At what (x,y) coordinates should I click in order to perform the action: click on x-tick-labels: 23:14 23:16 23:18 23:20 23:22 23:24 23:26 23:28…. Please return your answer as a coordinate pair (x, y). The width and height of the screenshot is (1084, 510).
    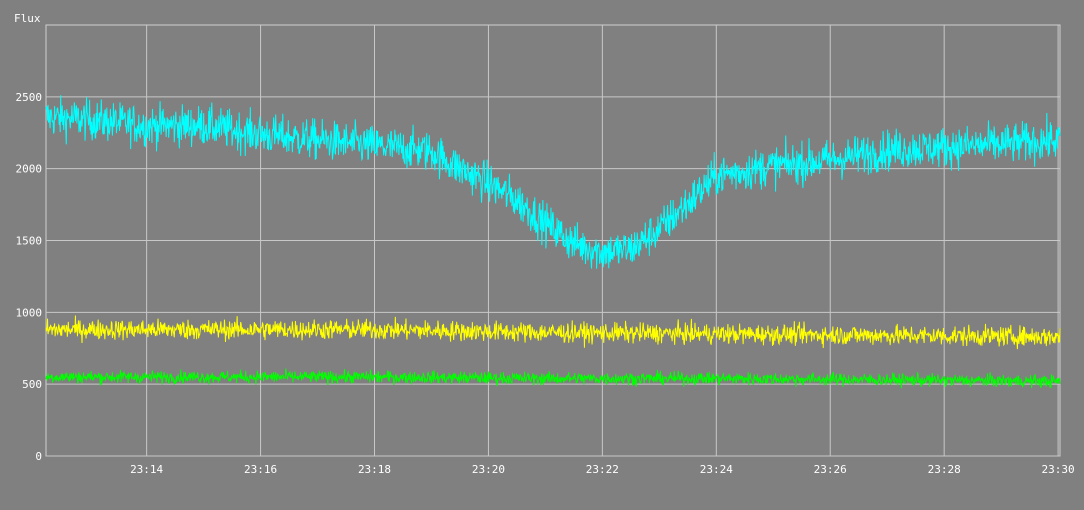
    Looking at the image, I should click on (602, 469).